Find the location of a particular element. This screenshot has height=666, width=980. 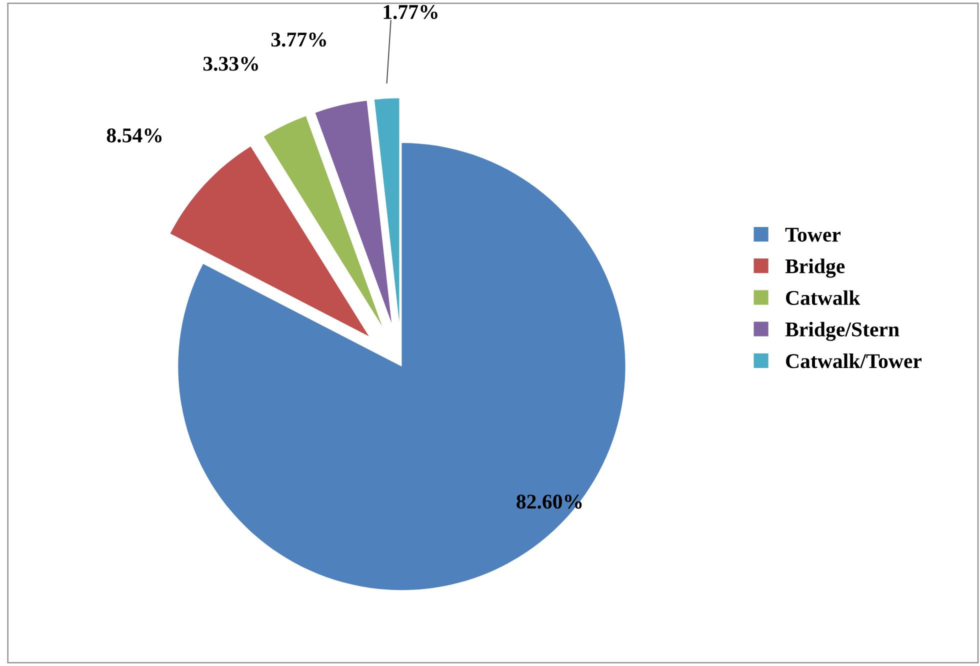

legend-label: Bridge/Stern is located at coordinates (842, 331).